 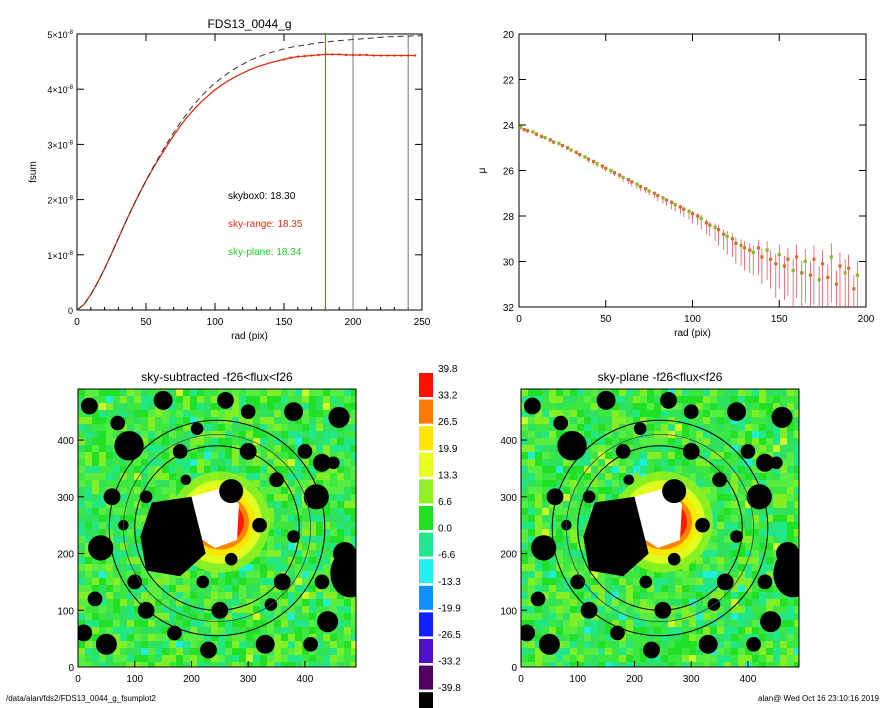 I want to click on skyplane-y-tick-label: 400, so click(x=508, y=441).